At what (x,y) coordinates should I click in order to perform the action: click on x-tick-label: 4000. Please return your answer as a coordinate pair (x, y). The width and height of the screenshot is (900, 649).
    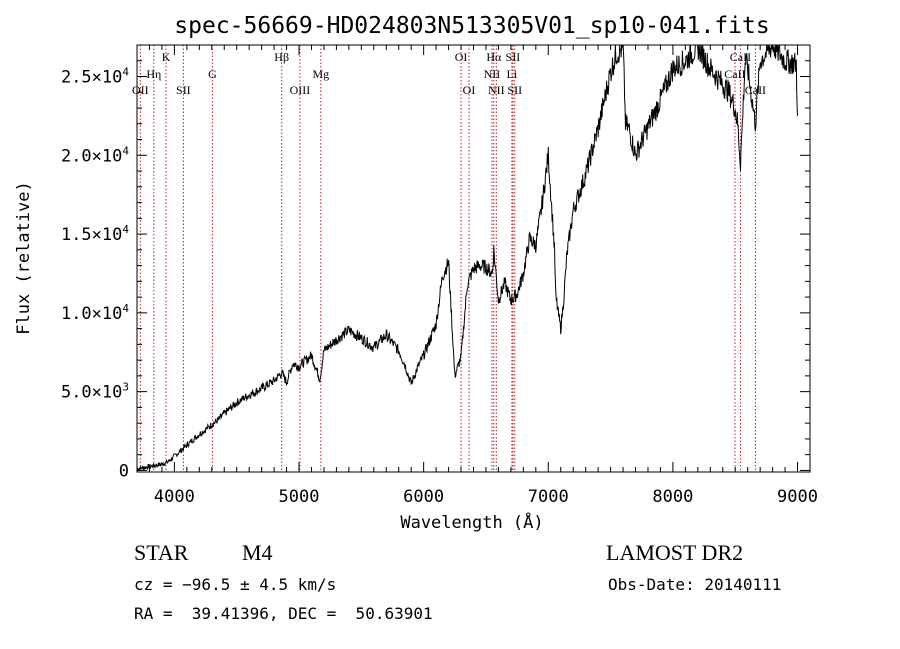
    Looking at the image, I should click on (174, 497).